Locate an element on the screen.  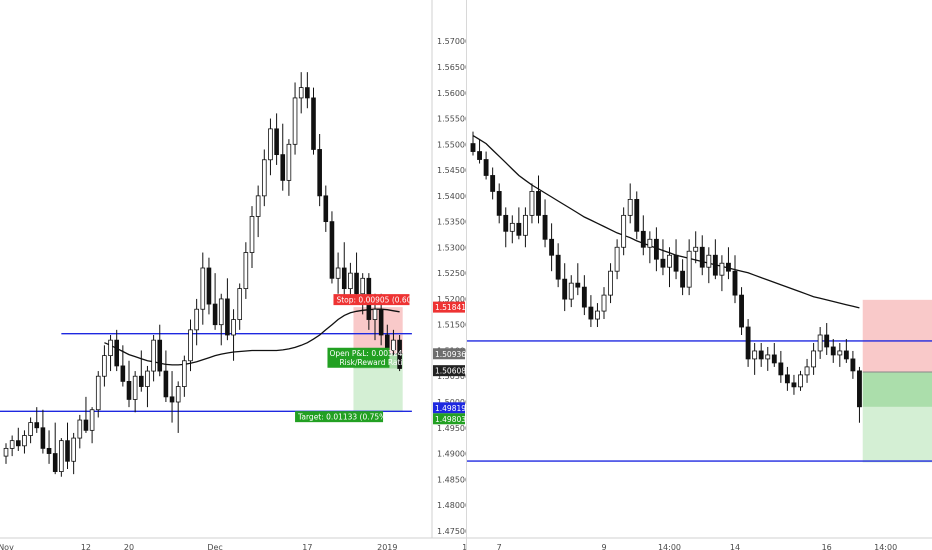
price-tag-label: 1.49819 is located at coordinates (450, 408).